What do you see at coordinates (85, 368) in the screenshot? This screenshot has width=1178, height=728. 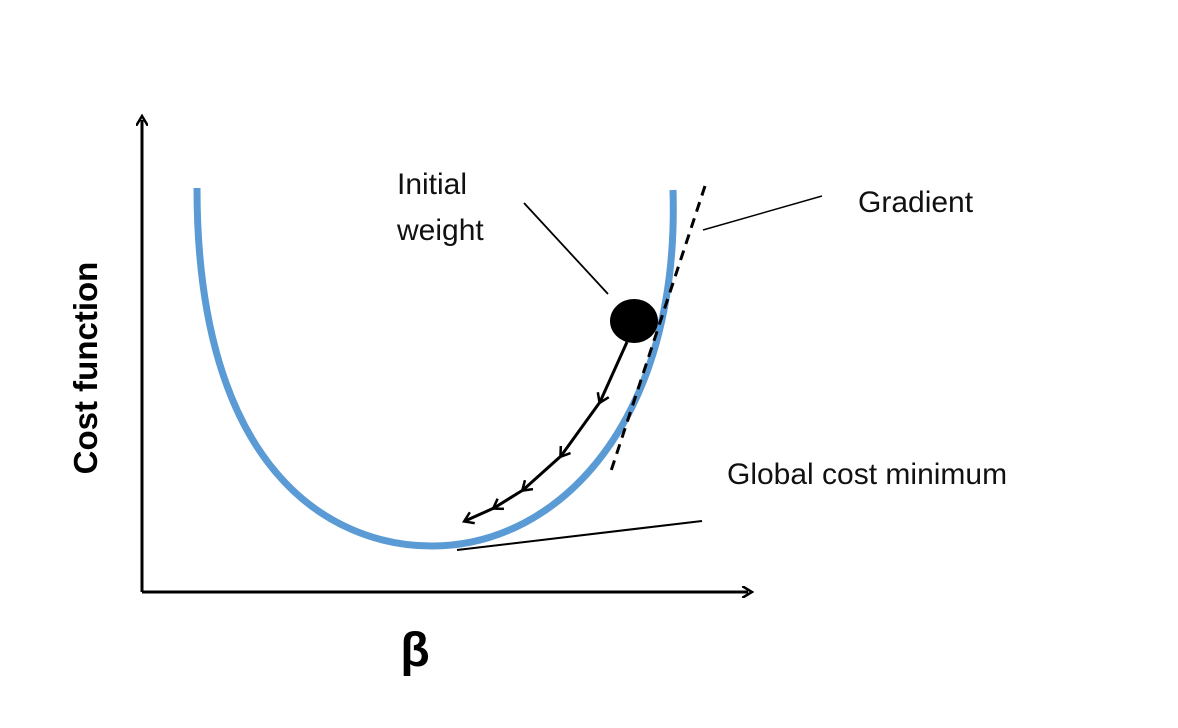 I see `y-axis-label: Cost function` at bounding box center [85, 368].